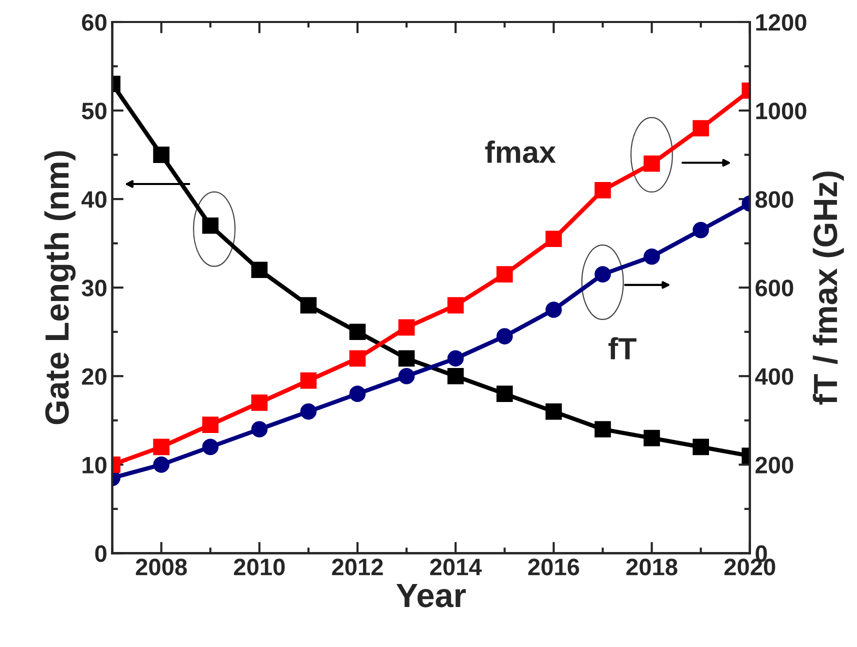 This screenshot has height=647, width=857. What do you see at coordinates (60, 287) in the screenshot?
I see `y-axis-title: Gate Length (nm)` at bounding box center [60, 287].